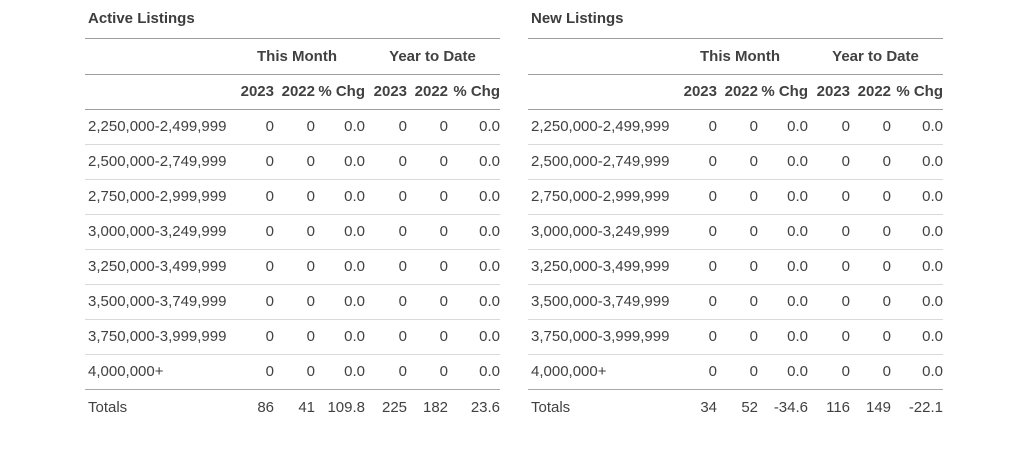  Describe the element at coordinates (293, 267) in the screenshot. I see `table-row: 3,250,000-3,499,999 0 0 0.0 0 0 0.0` at that location.